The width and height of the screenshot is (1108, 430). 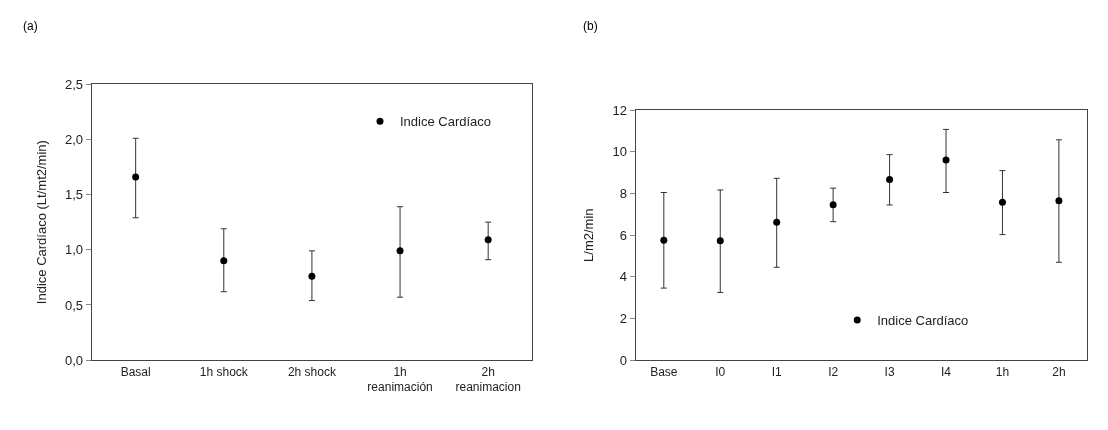 What do you see at coordinates (41, 222) in the screenshot?
I see `y-axis-title: Indice Cardíaco (Lt/mt2/min)` at bounding box center [41, 222].